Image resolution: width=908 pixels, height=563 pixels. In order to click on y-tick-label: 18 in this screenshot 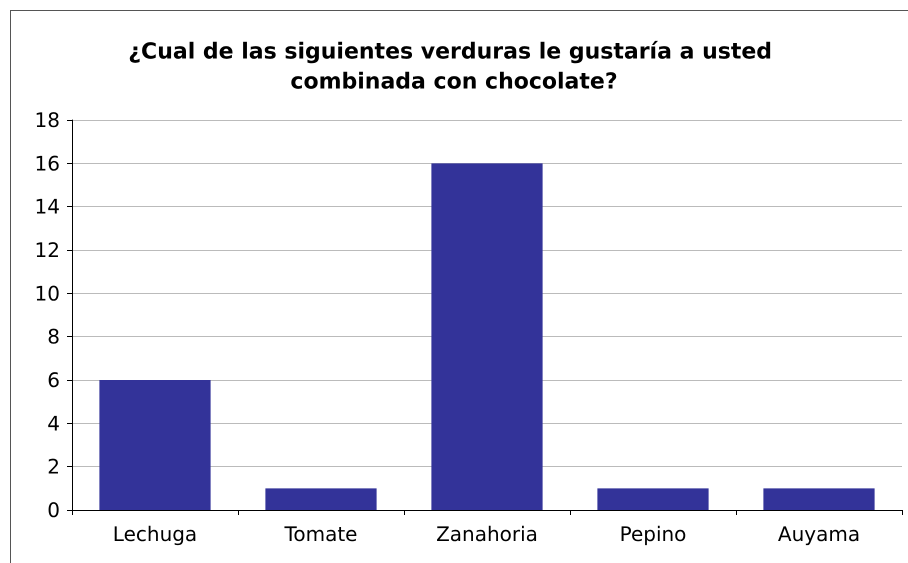, I will do `click(47, 120)`.